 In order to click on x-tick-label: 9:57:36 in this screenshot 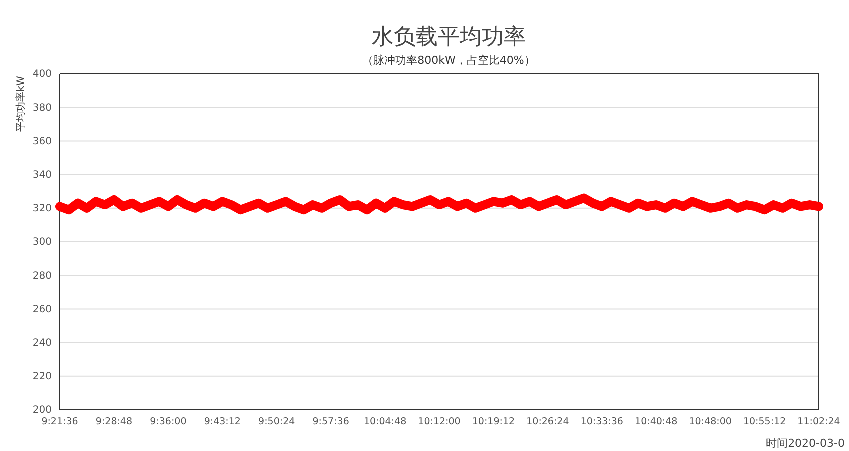, I will do `click(331, 422)`.